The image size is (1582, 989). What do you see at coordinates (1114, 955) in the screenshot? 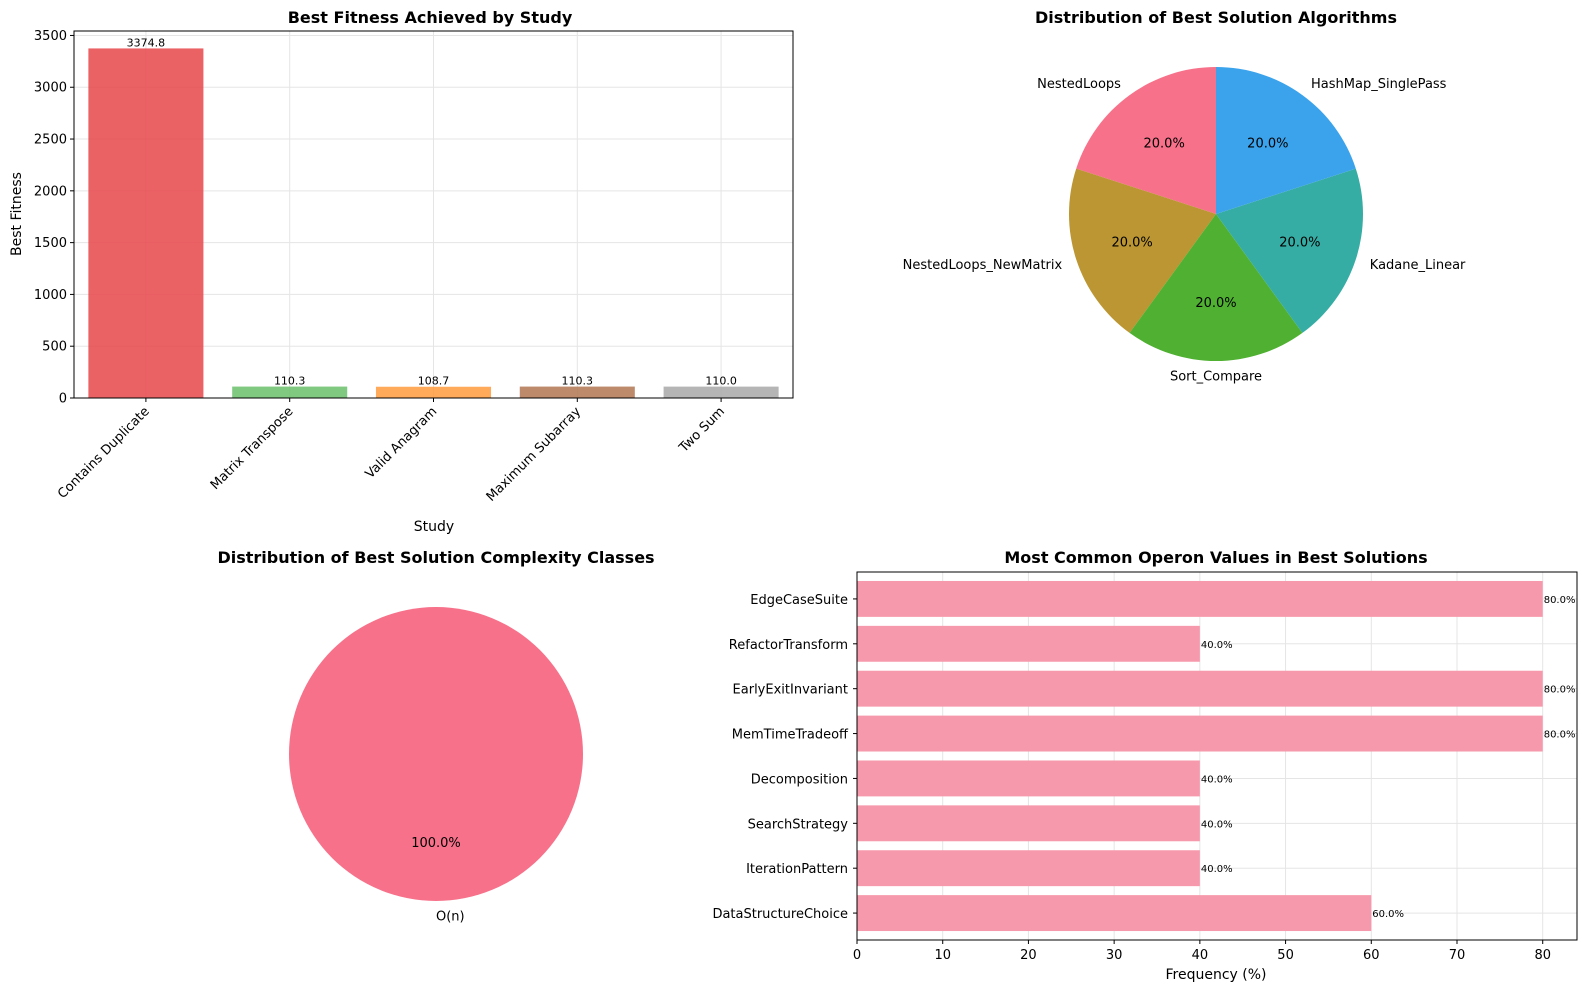
I see `operon-x-tick-label: 30` at bounding box center [1114, 955].